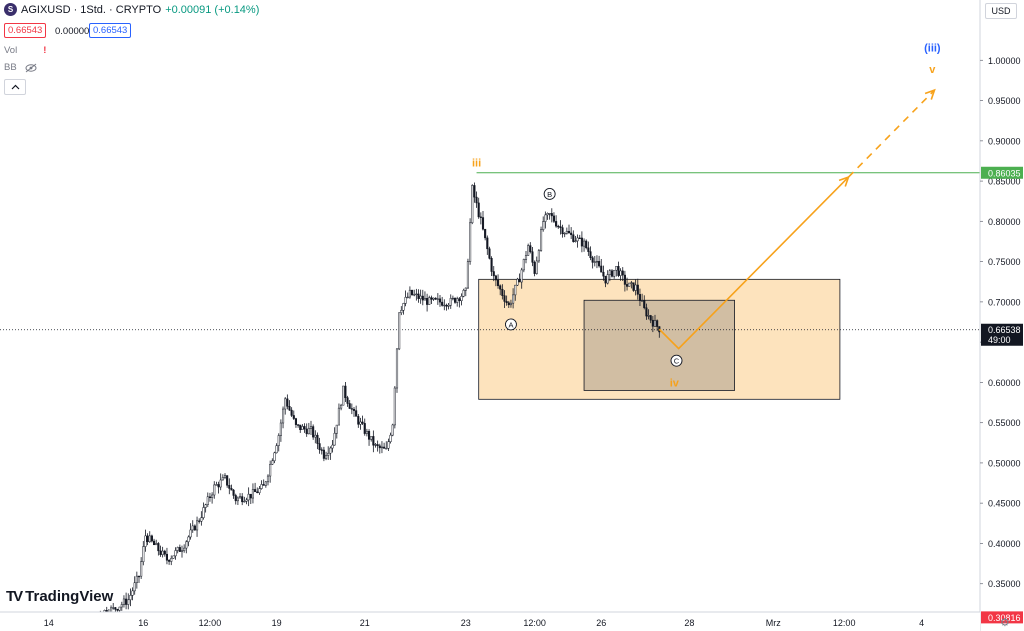  What do you see at coordinates (110, 30) in the screenshot?
I see `ask-price: 0.66543` at bounding box center [110, 30].